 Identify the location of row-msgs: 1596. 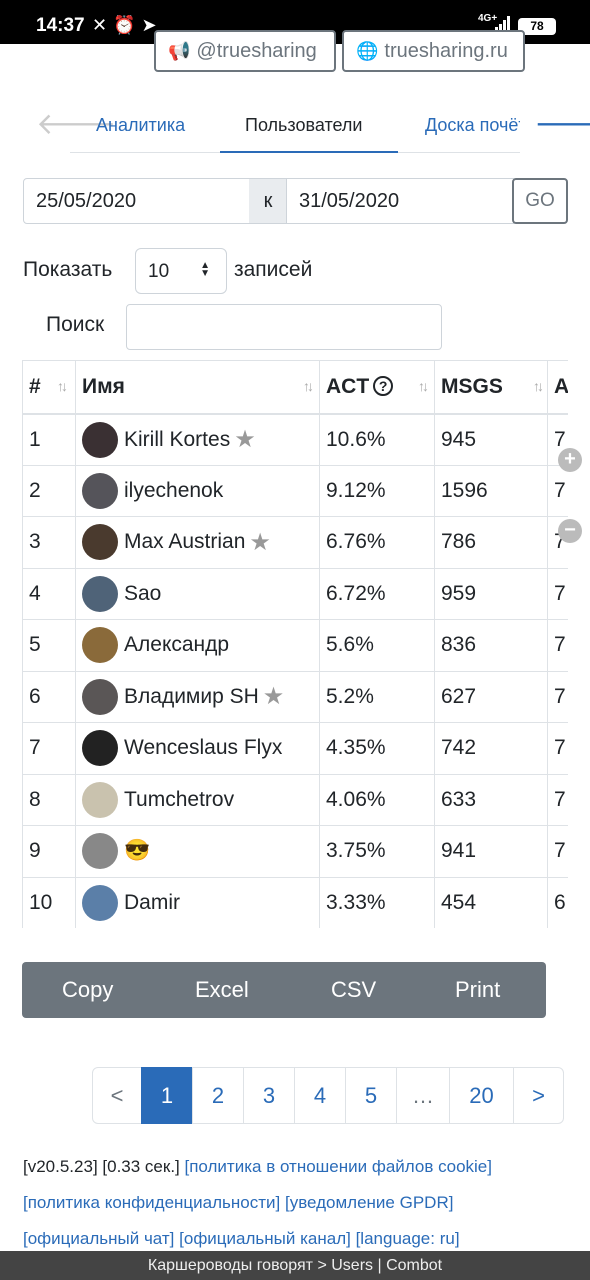
(491, 490).